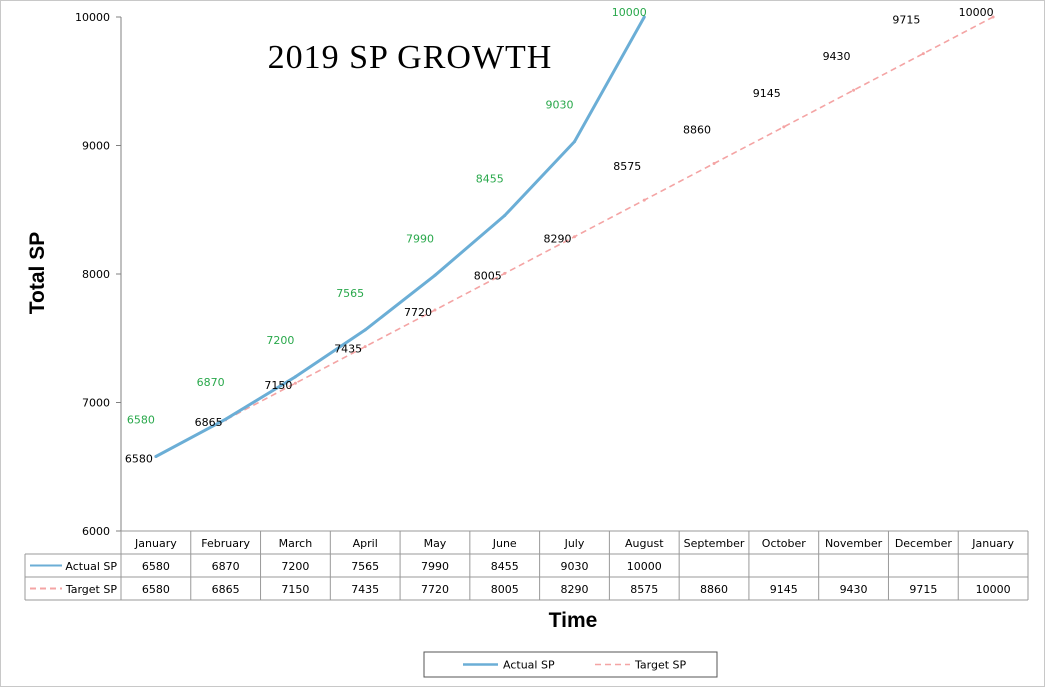 The width and height of the screenshot is (1045, 687). I want to click on data-label: 7150, so click(278, 385).